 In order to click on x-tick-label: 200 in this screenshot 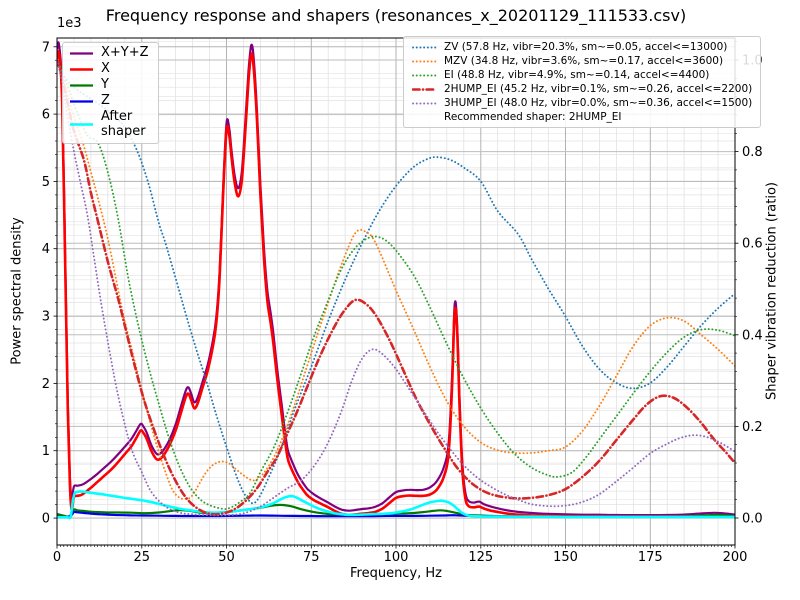, I will do `click(735, 557)`.